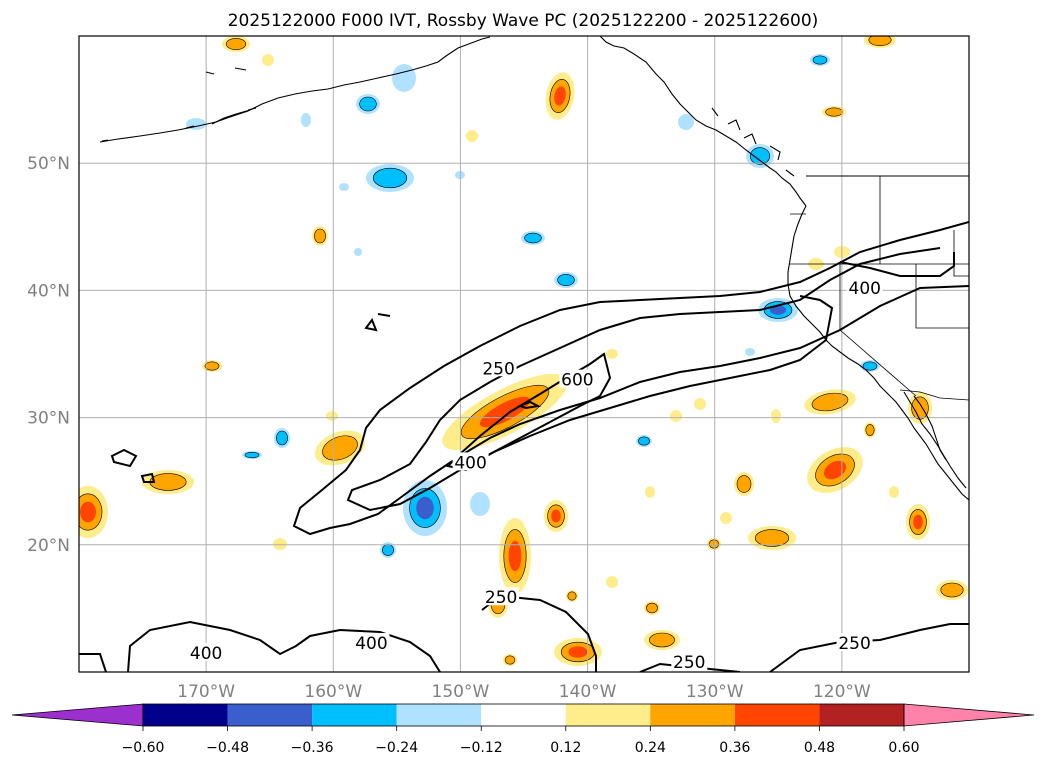 Image resolution: width=1047 pixels, height=765 pixels. Describe the element at coordinates (842, 692) in the screenshot. I see `lon-tick-label: 120°W` at that location.